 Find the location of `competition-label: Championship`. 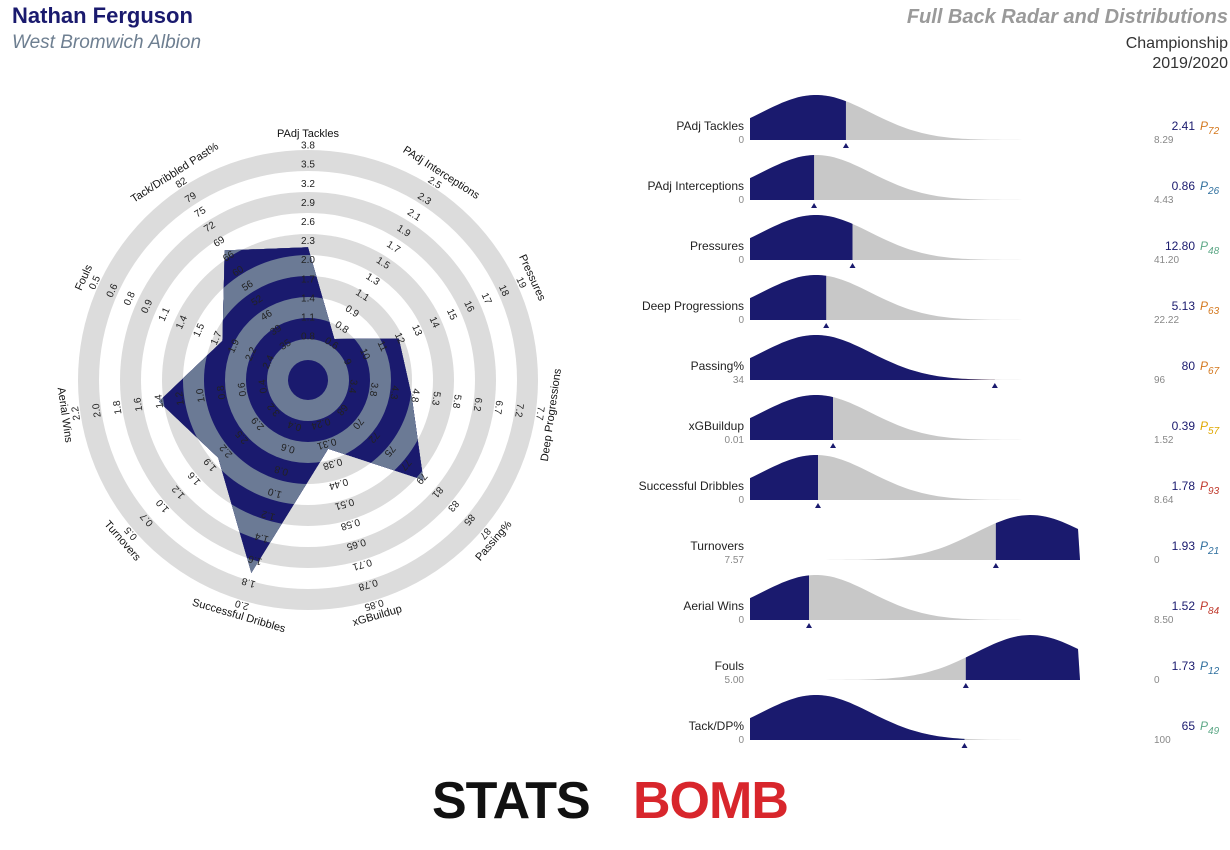

competition-label: Championship is located at coordinates (1176, 43).